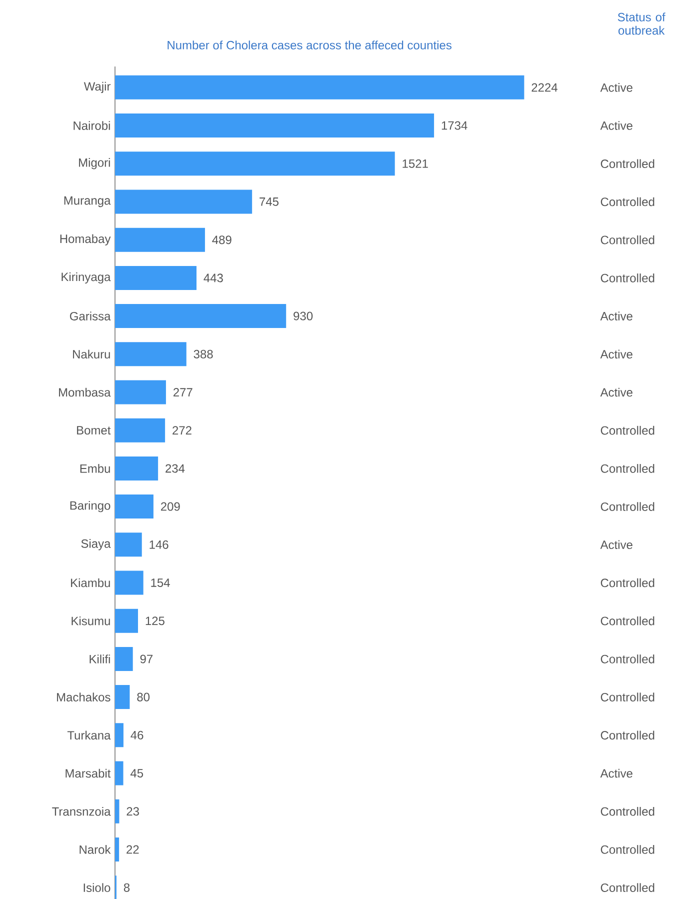 The image size is (691, 899). Describe the element at coordinates (183, 392) in the screenshot. I see `data-label: 277` at that location.